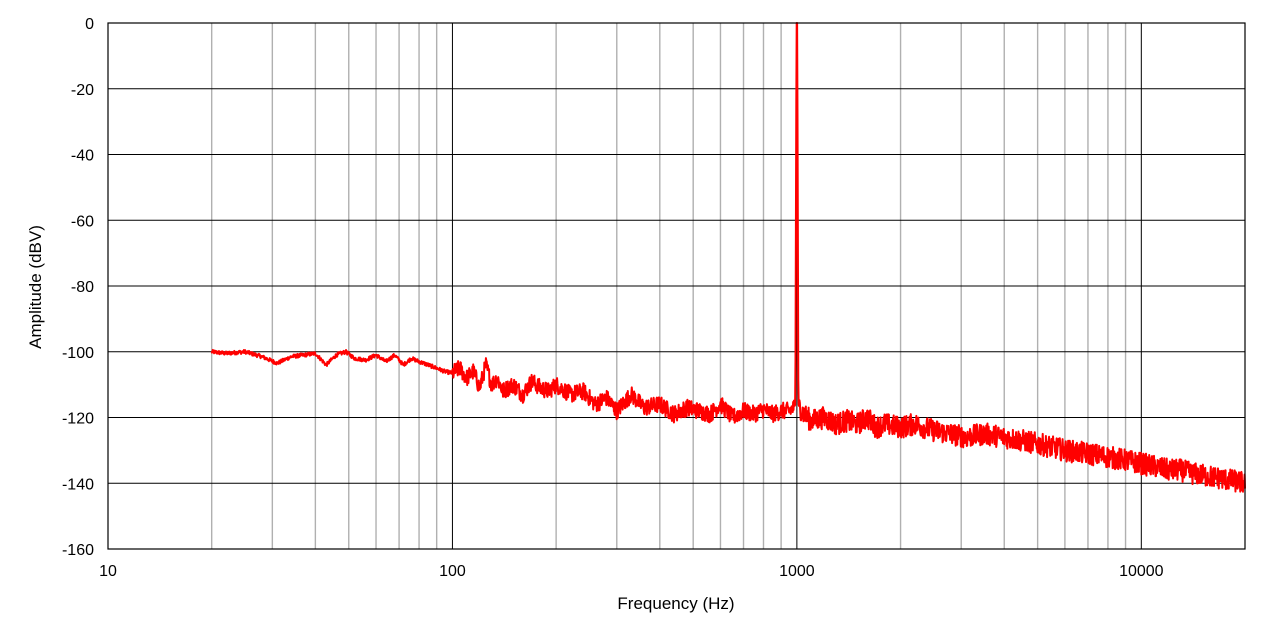 Image resolution: width=1270 pixels, height=623 pixels. I want to click on y-tick-label: -20, so click(82, 90).